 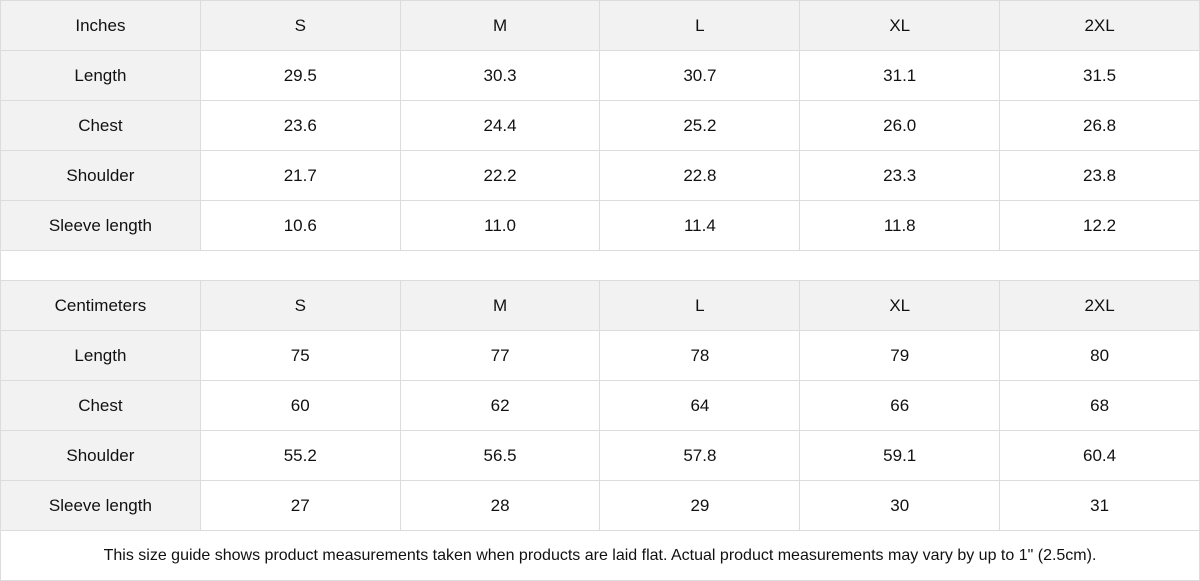 I want to click on measurement-cell: 80, so click(x=1099, y=355).